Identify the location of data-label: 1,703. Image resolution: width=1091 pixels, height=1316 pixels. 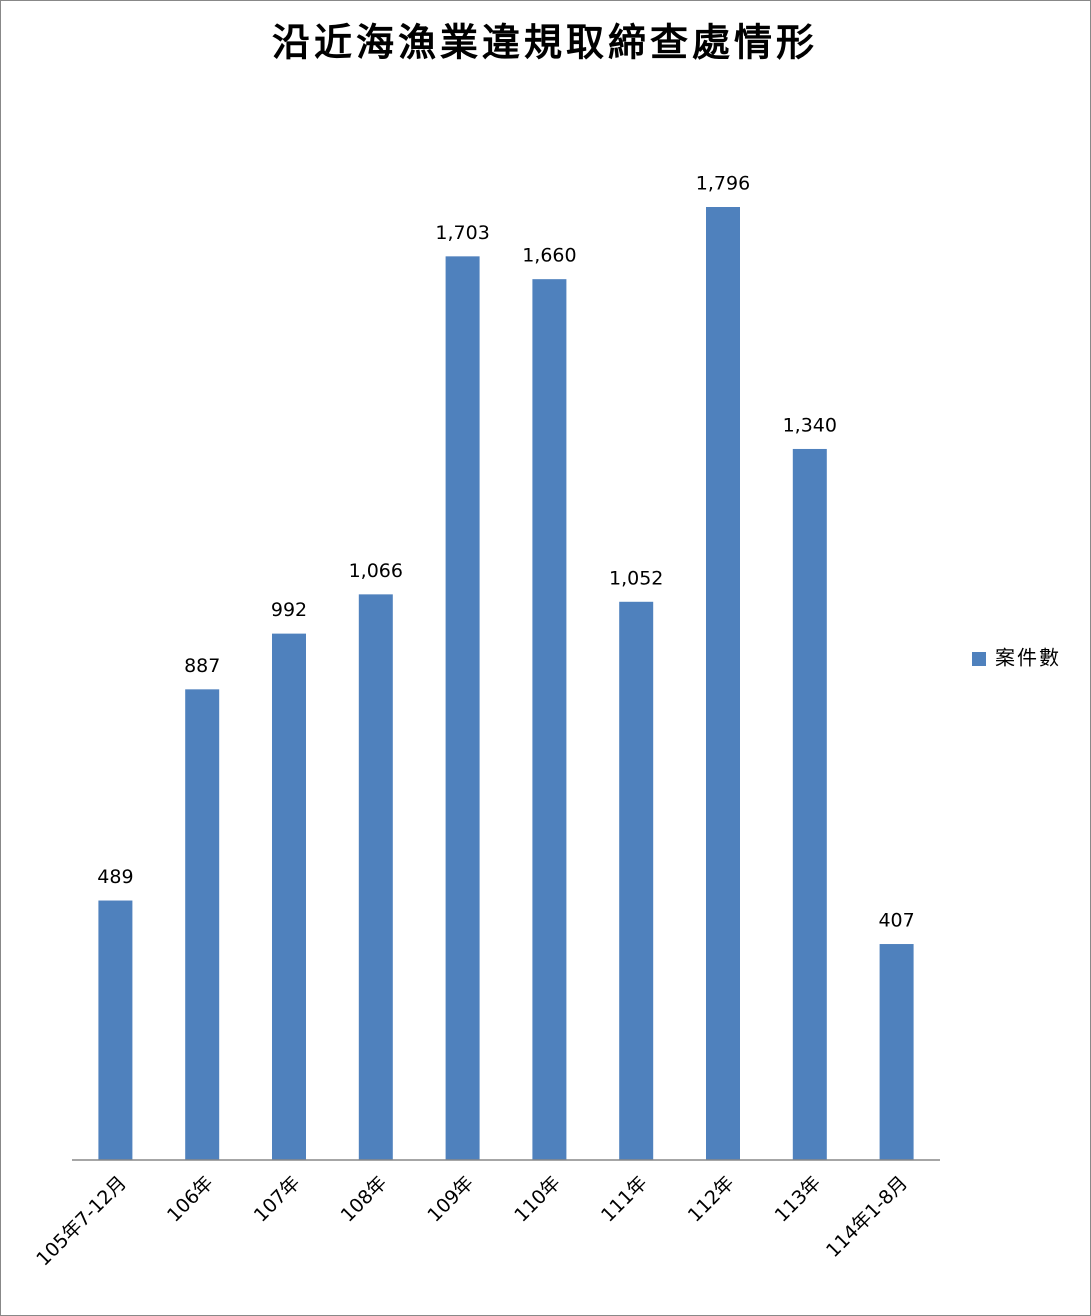
(462, 233).